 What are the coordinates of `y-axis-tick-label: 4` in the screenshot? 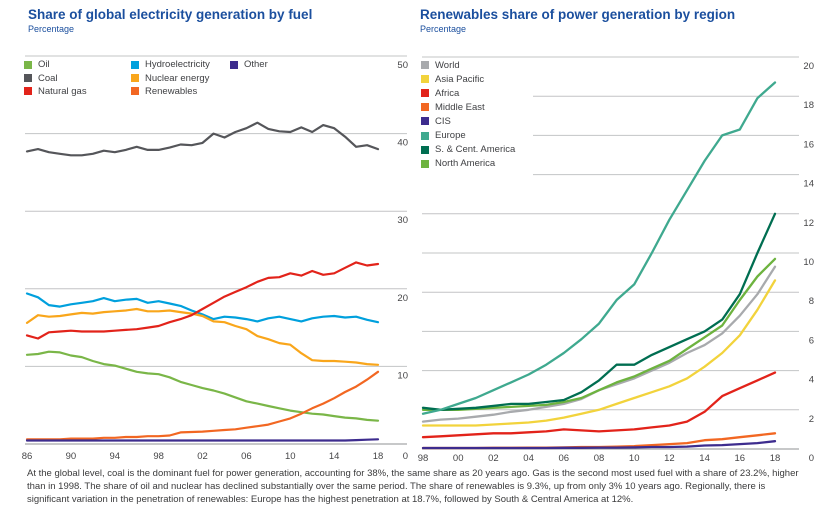 It's located at (811, 380).